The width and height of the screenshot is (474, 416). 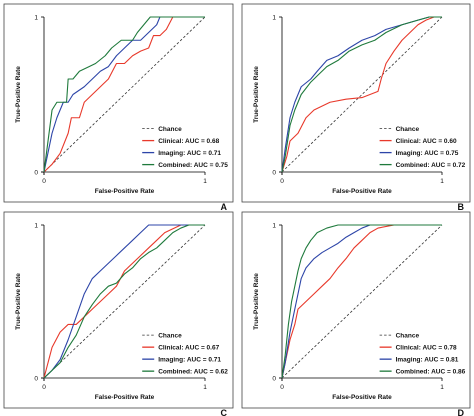 What do you see at coordinates (427, 359) in the screenshot?
I see `legend-label-imaging: Imaging: AUC = 0.81` at bounding box center [427, 359].